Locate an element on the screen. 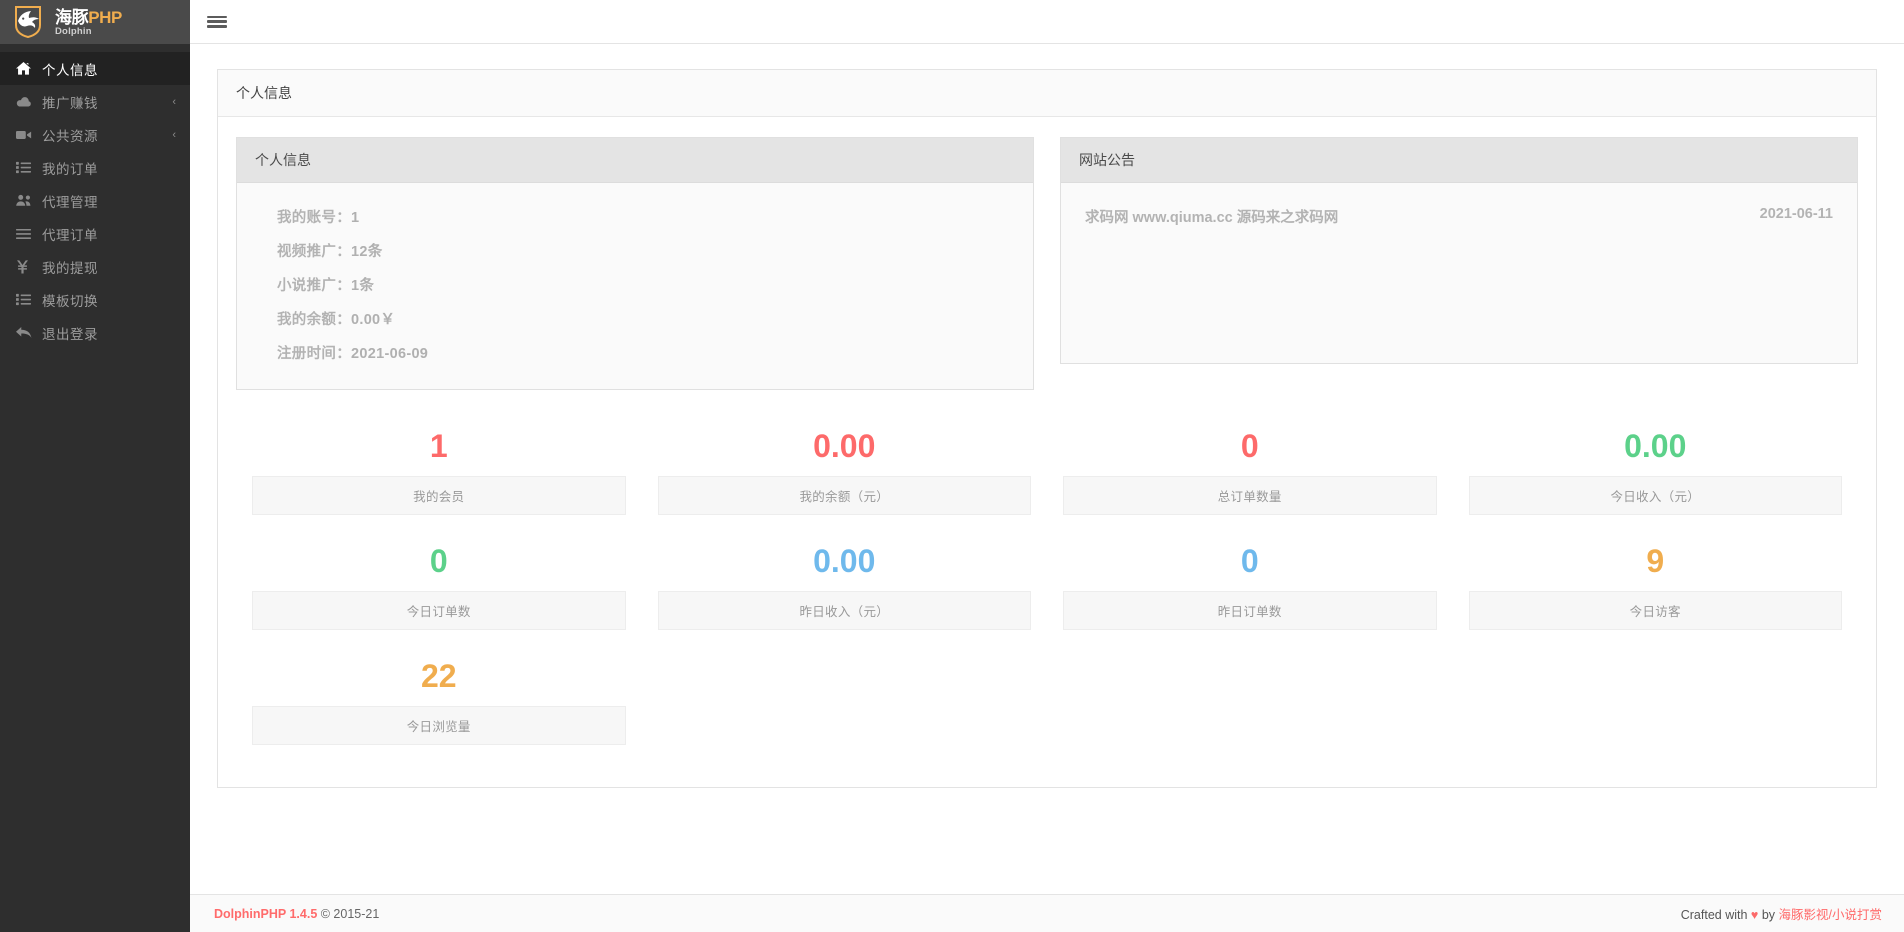  sidebar-item-1: 个人信息 is located at coordinates (95, 68).